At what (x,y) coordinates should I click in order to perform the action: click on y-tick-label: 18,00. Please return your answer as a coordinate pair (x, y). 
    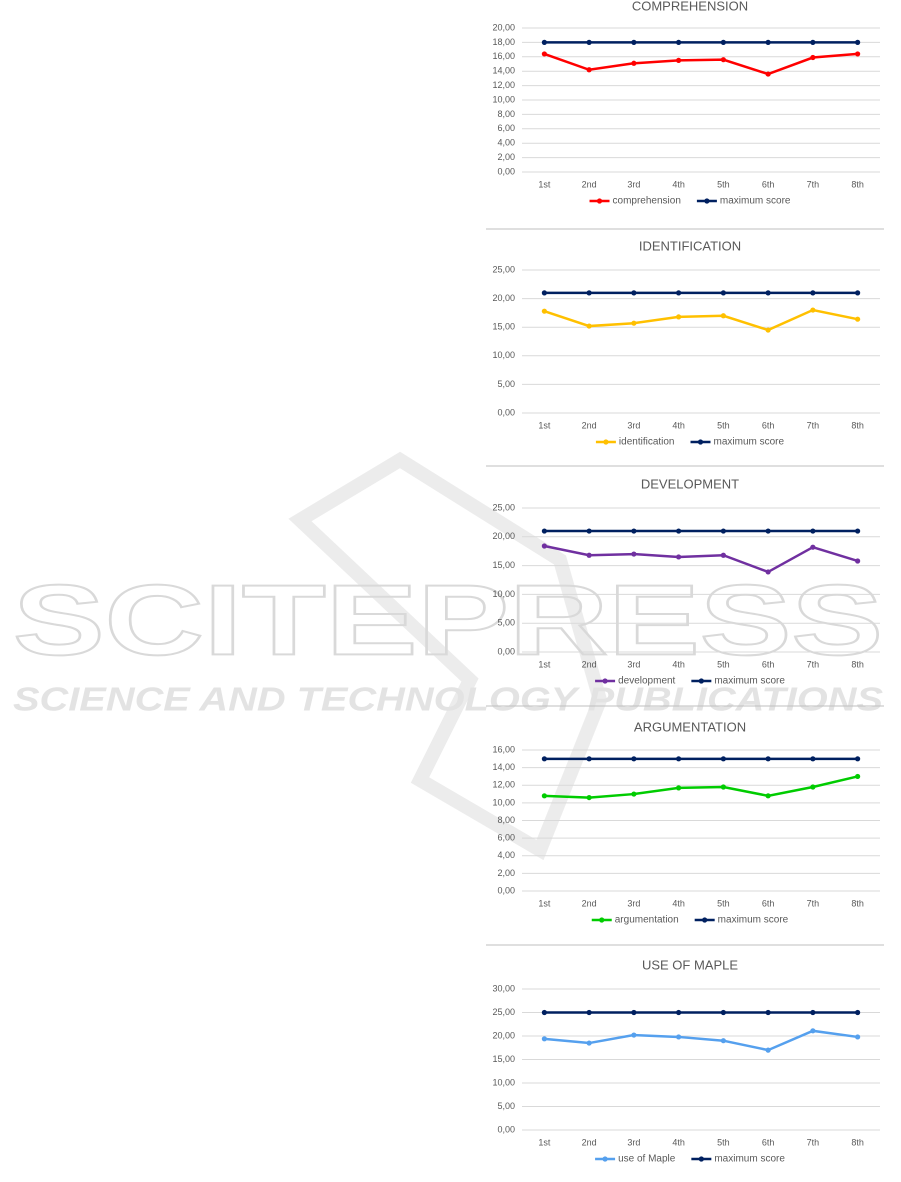
    Looking at the image, I should click on (503, 42).